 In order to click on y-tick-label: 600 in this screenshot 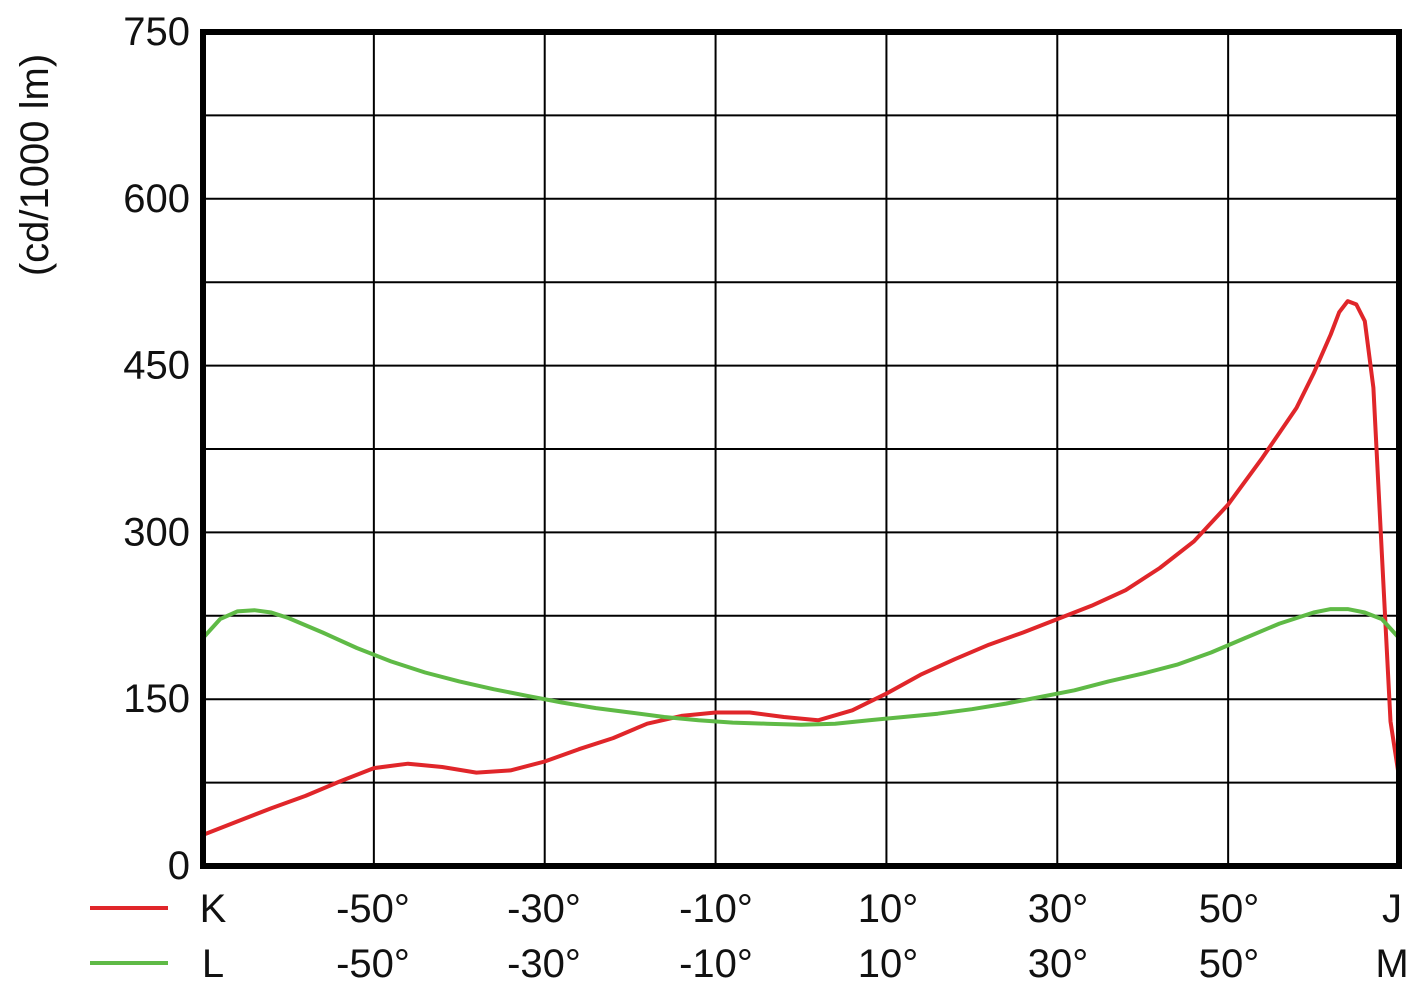, I will do `click(156, 199)`.